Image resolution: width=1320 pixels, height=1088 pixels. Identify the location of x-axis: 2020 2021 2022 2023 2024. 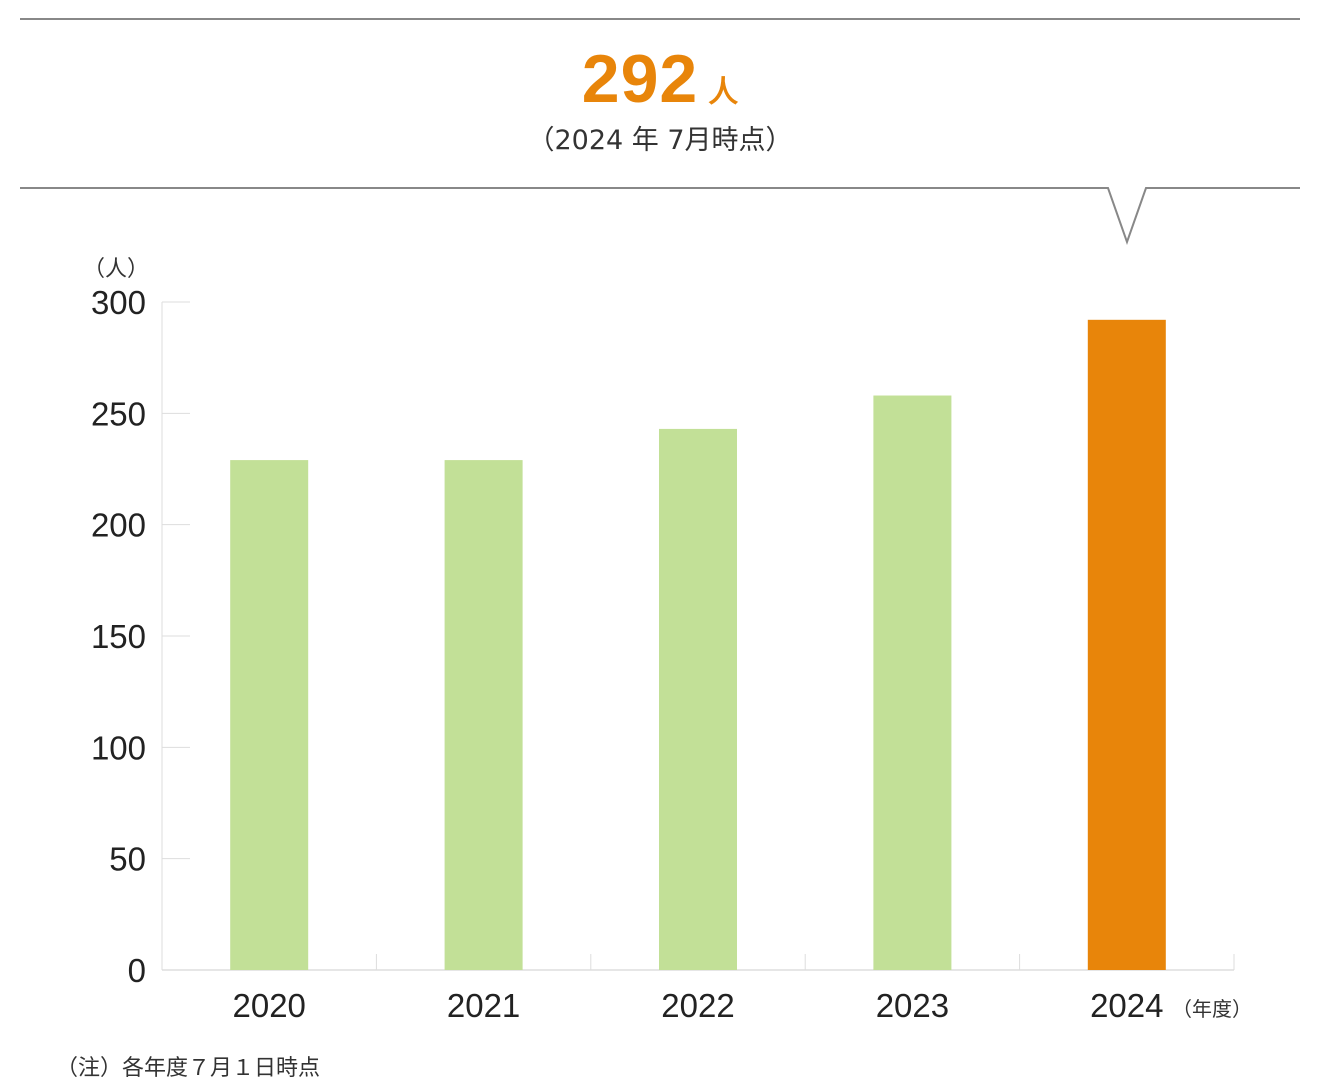
(698, 989).